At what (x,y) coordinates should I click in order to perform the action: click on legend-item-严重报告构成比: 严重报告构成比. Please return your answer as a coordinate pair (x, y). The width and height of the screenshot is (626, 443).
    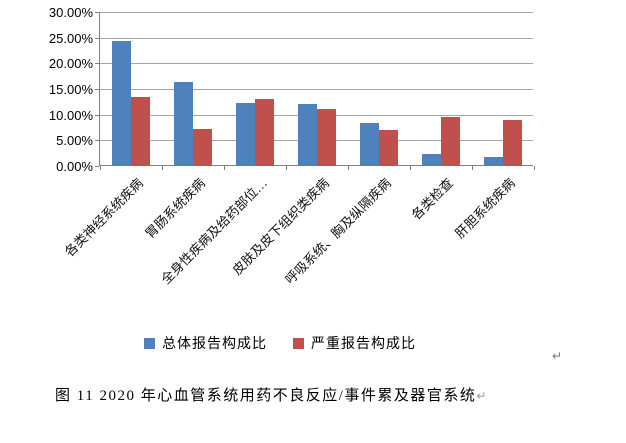
    Looking at the image, I should click on (354, 343).